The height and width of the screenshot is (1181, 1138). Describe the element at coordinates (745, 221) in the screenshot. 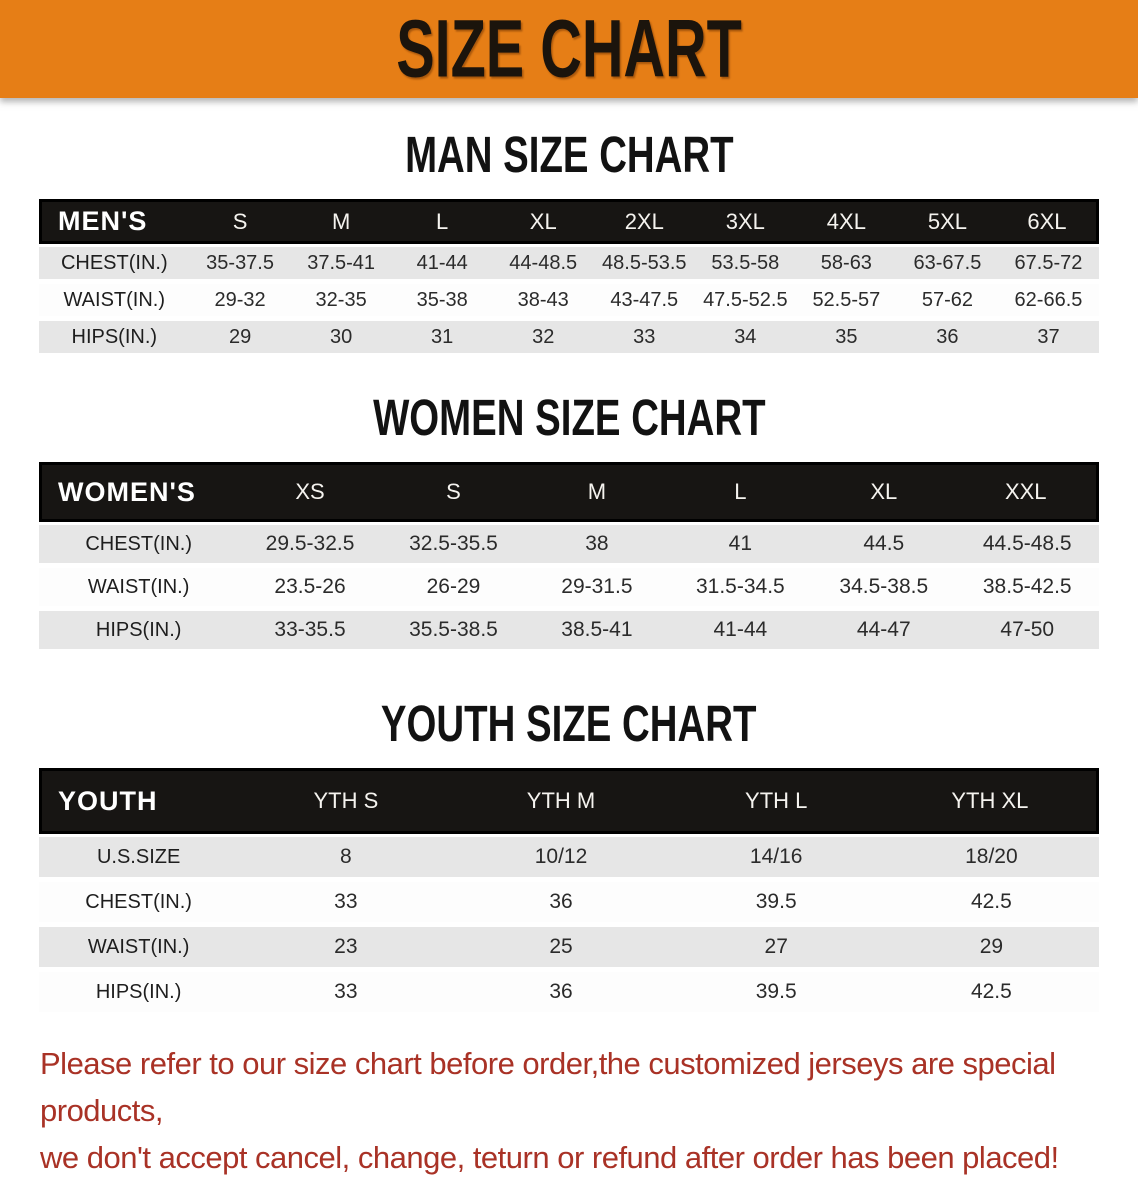

I see `column-header: 3XL` at that location.